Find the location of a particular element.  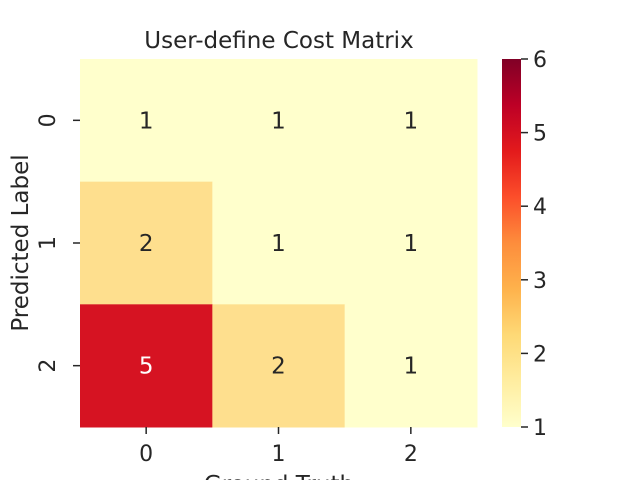

cell-value-r0-c0: 1 is located at coordinates (146, 121).